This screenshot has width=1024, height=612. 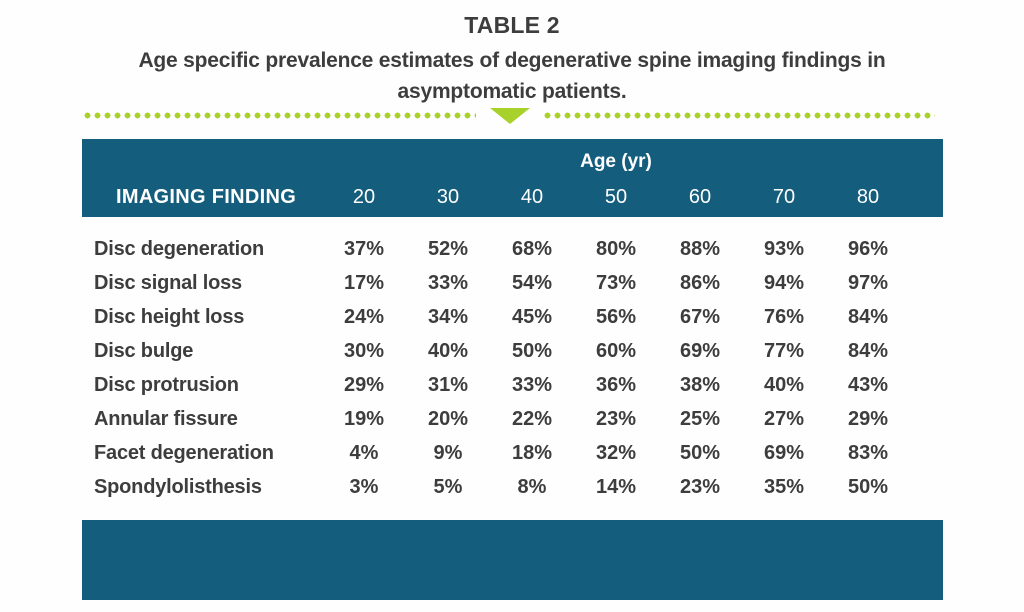 I want to click on value-cell: 43%, so click(x=868, y=384).